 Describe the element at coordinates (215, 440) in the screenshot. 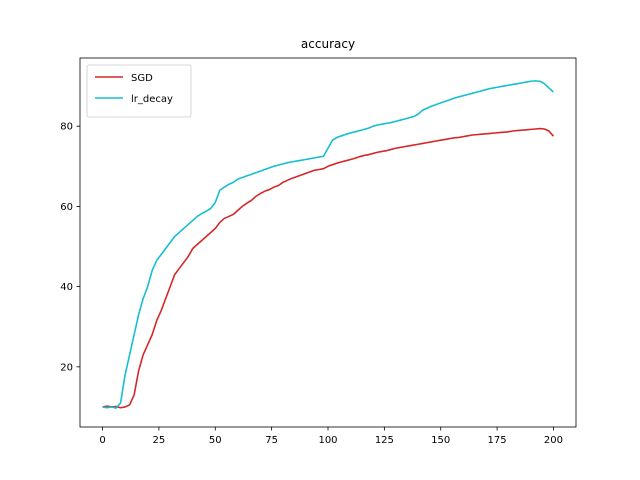

I see `x-tick-label: 50` at that location.